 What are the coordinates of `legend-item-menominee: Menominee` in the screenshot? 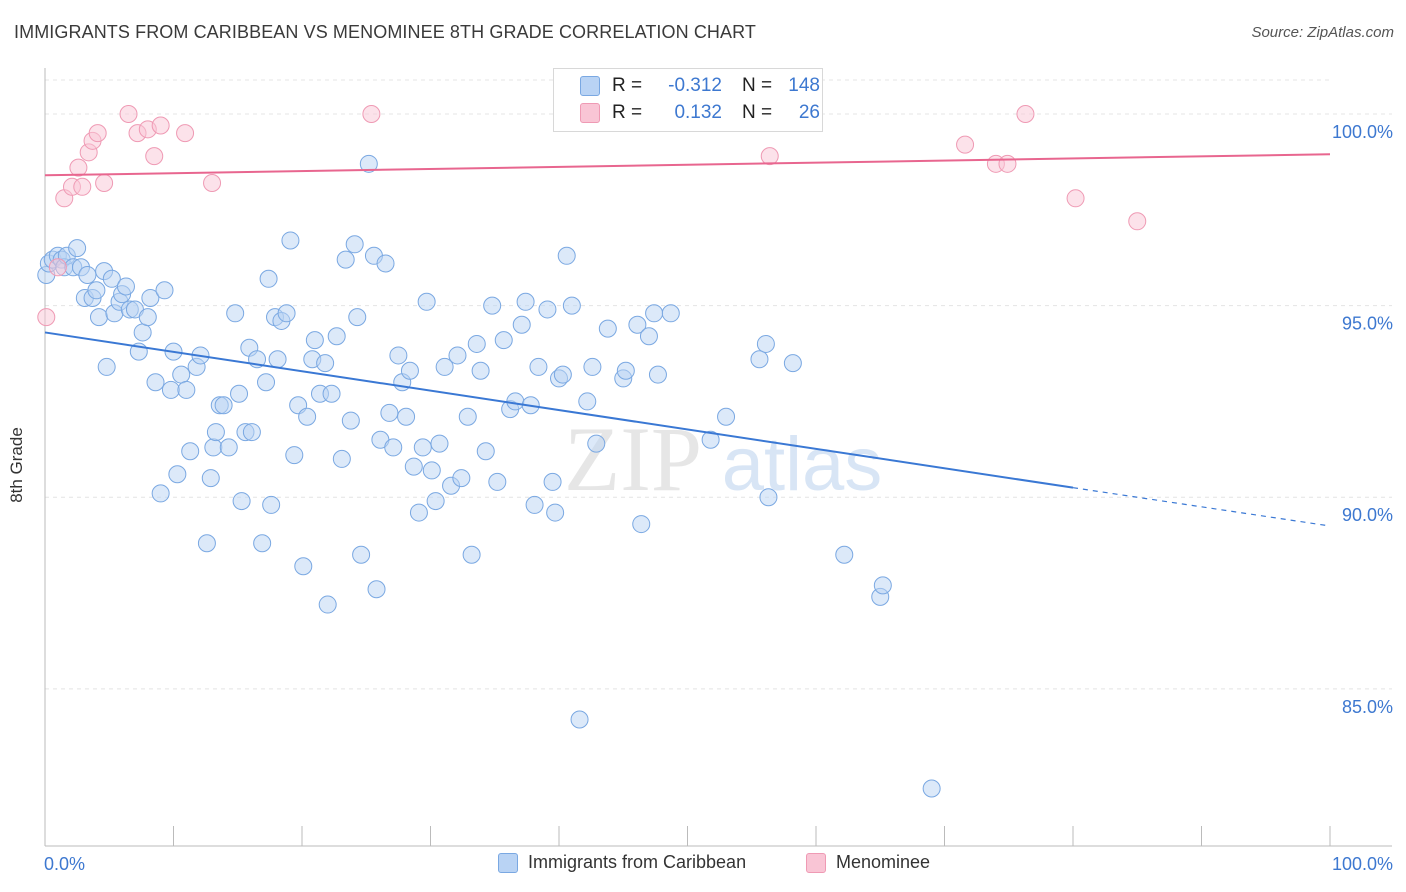 It's located at (868, 862).